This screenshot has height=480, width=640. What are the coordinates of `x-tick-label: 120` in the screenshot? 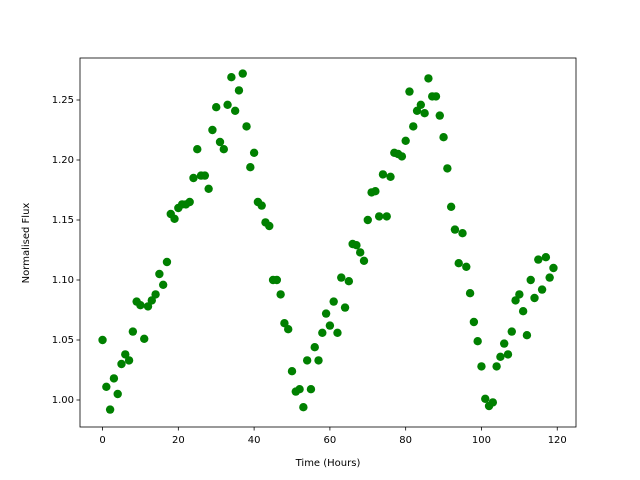 It's located at (557, 440).